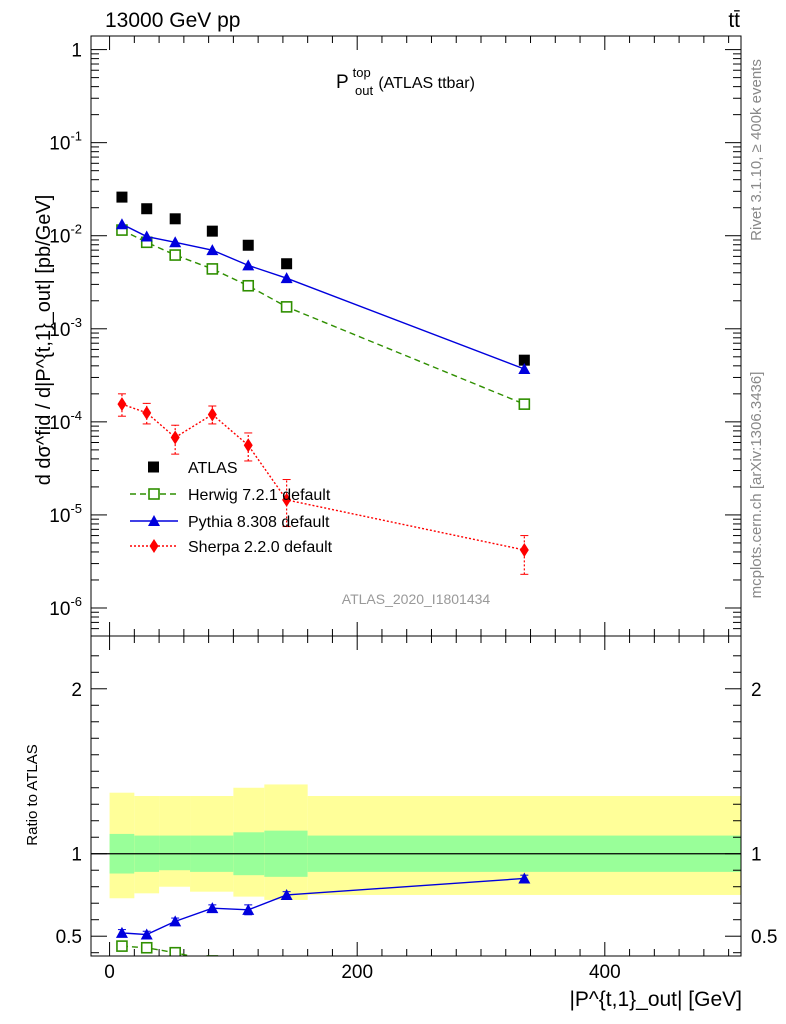 This screenshot has height=1024, width=786. Describe the element at coordinates (76, 322) in the screenshot. I see `tick-exponent: -3` at that location.